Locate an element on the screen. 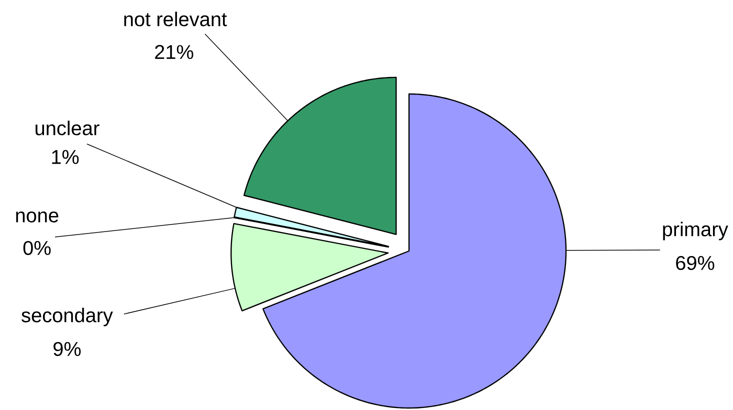  data-label: 1% is located at coordinates (65, 157).